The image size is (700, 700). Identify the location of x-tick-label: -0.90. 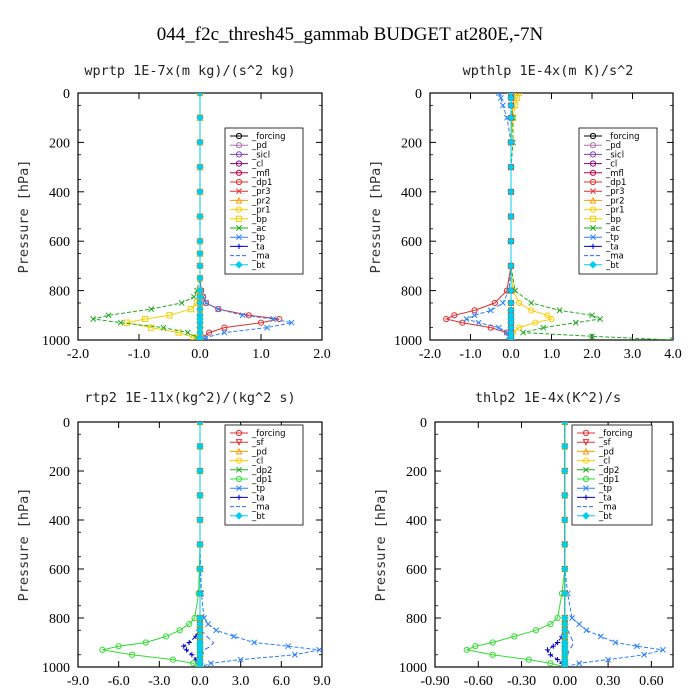
(434, 681).